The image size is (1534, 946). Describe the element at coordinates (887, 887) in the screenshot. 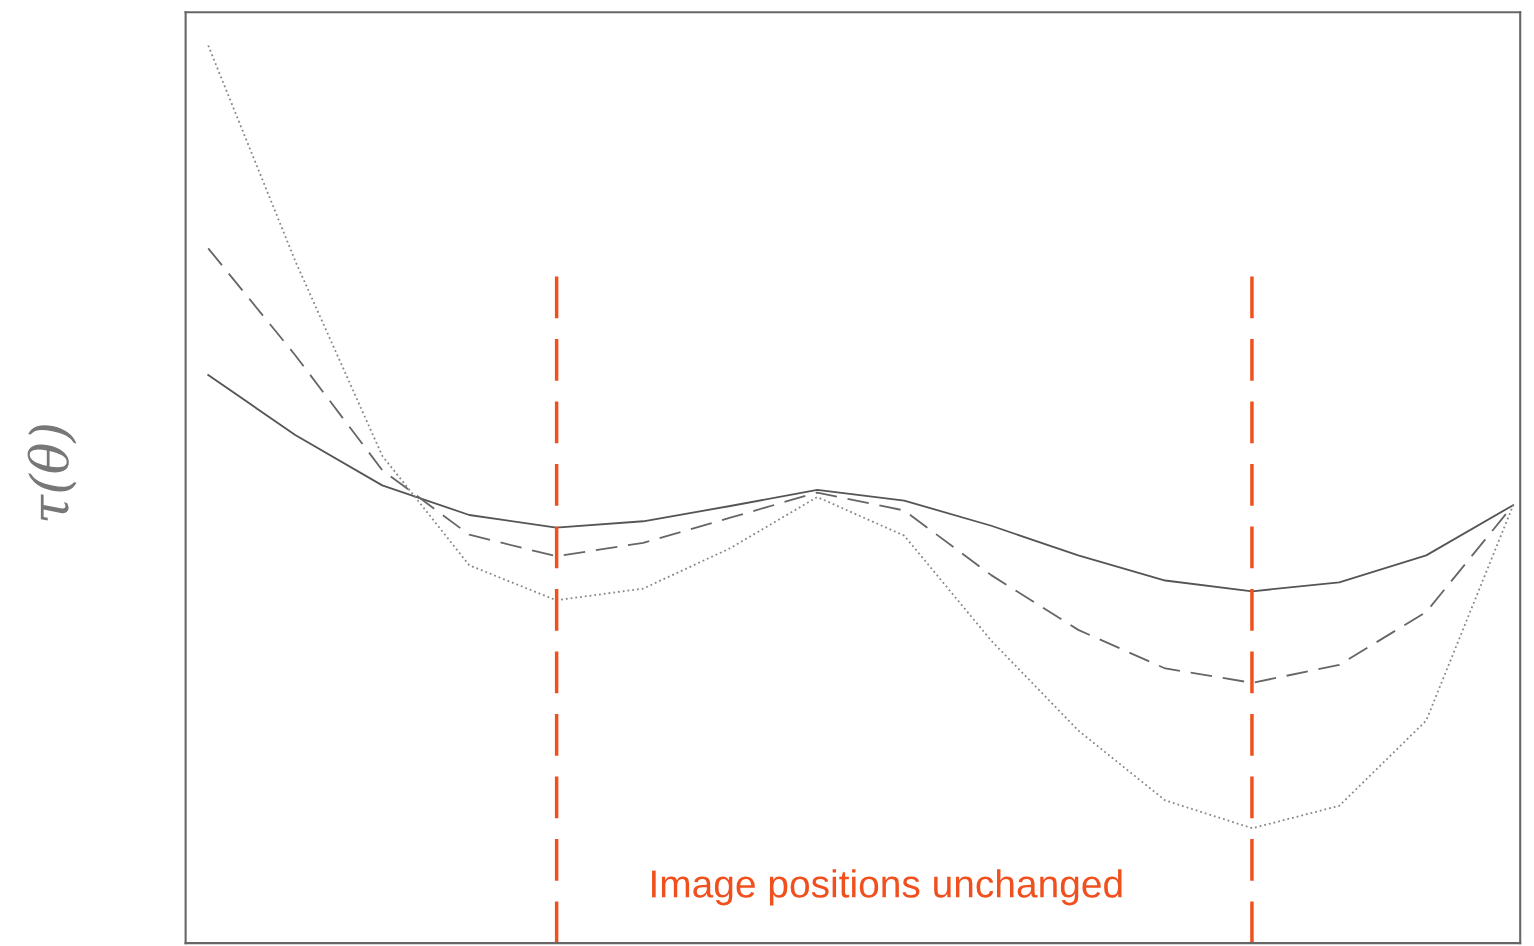

I see `annotation: Image positions unchanged` at that location.